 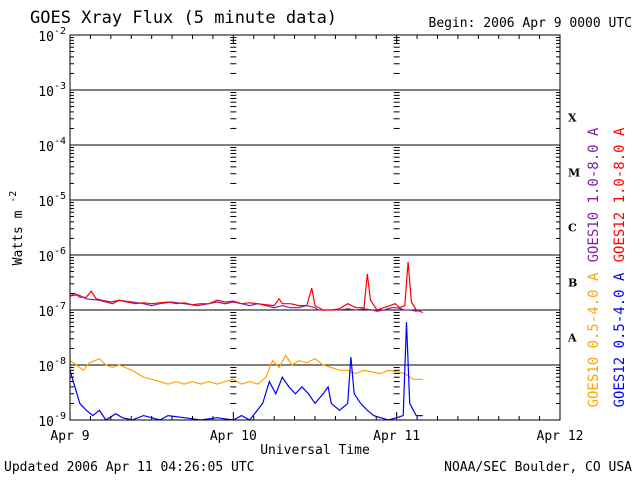 What do you see at coordinates (52, 420) in the screenshot?
I see `y-tick-label: 10⁻⁹` at bounding box center [52, 420].